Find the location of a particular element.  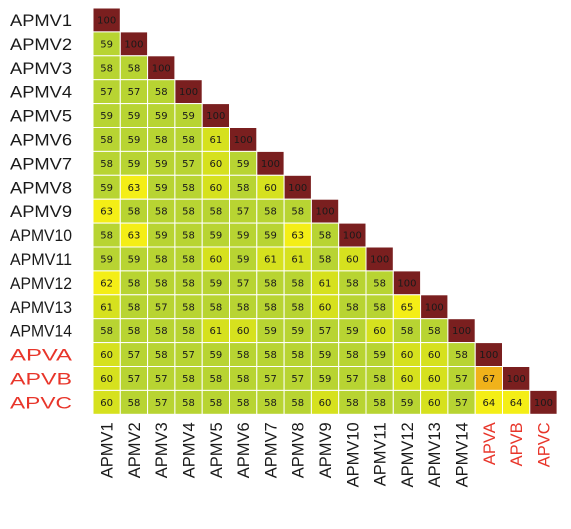

column-label-APMV12: APMV12 is located at coordinates (408, 454).